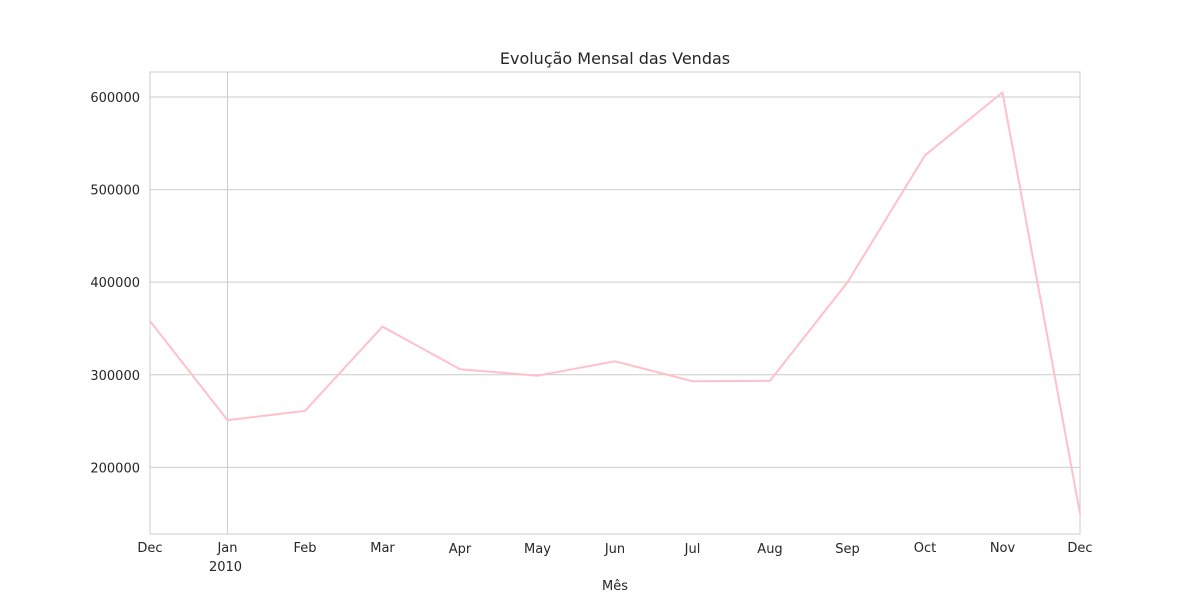 The image size is (1200, 600). I want to click on x-tick-label: Mar, so click(382, 548).